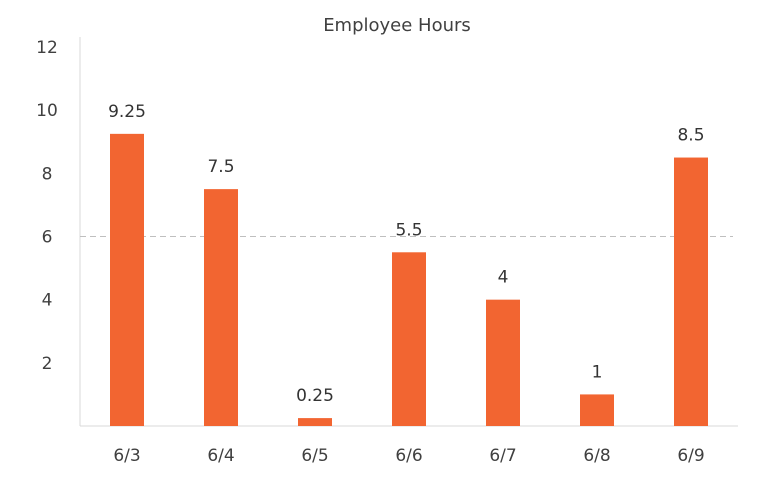 This screenshot has height=485, width=768. I want to click on x-tick-label-6-4: 6/4, so click(220, 456).